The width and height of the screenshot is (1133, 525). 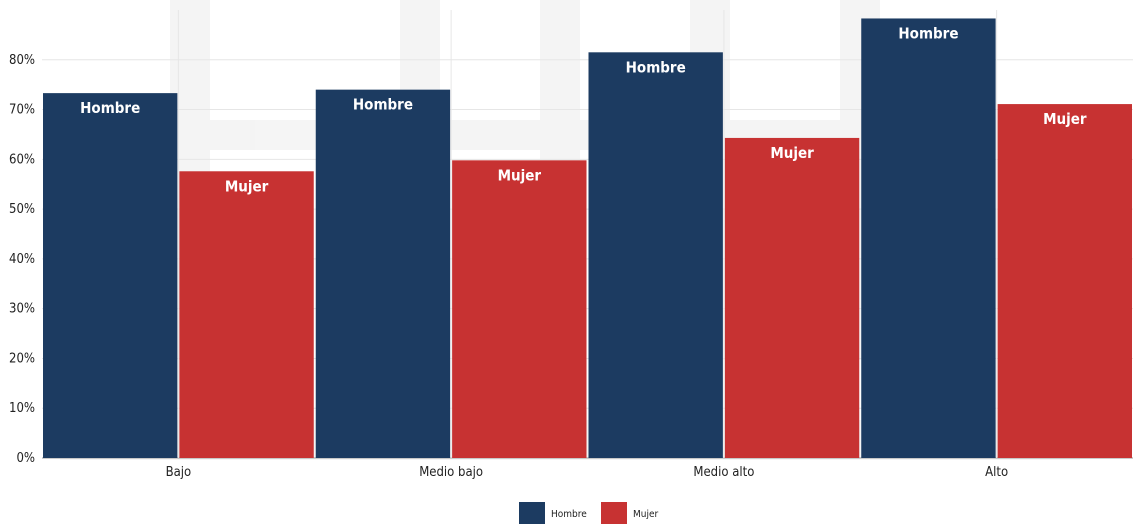 I want to click on y-tick-label: 0%, so click(x=25, y=458).